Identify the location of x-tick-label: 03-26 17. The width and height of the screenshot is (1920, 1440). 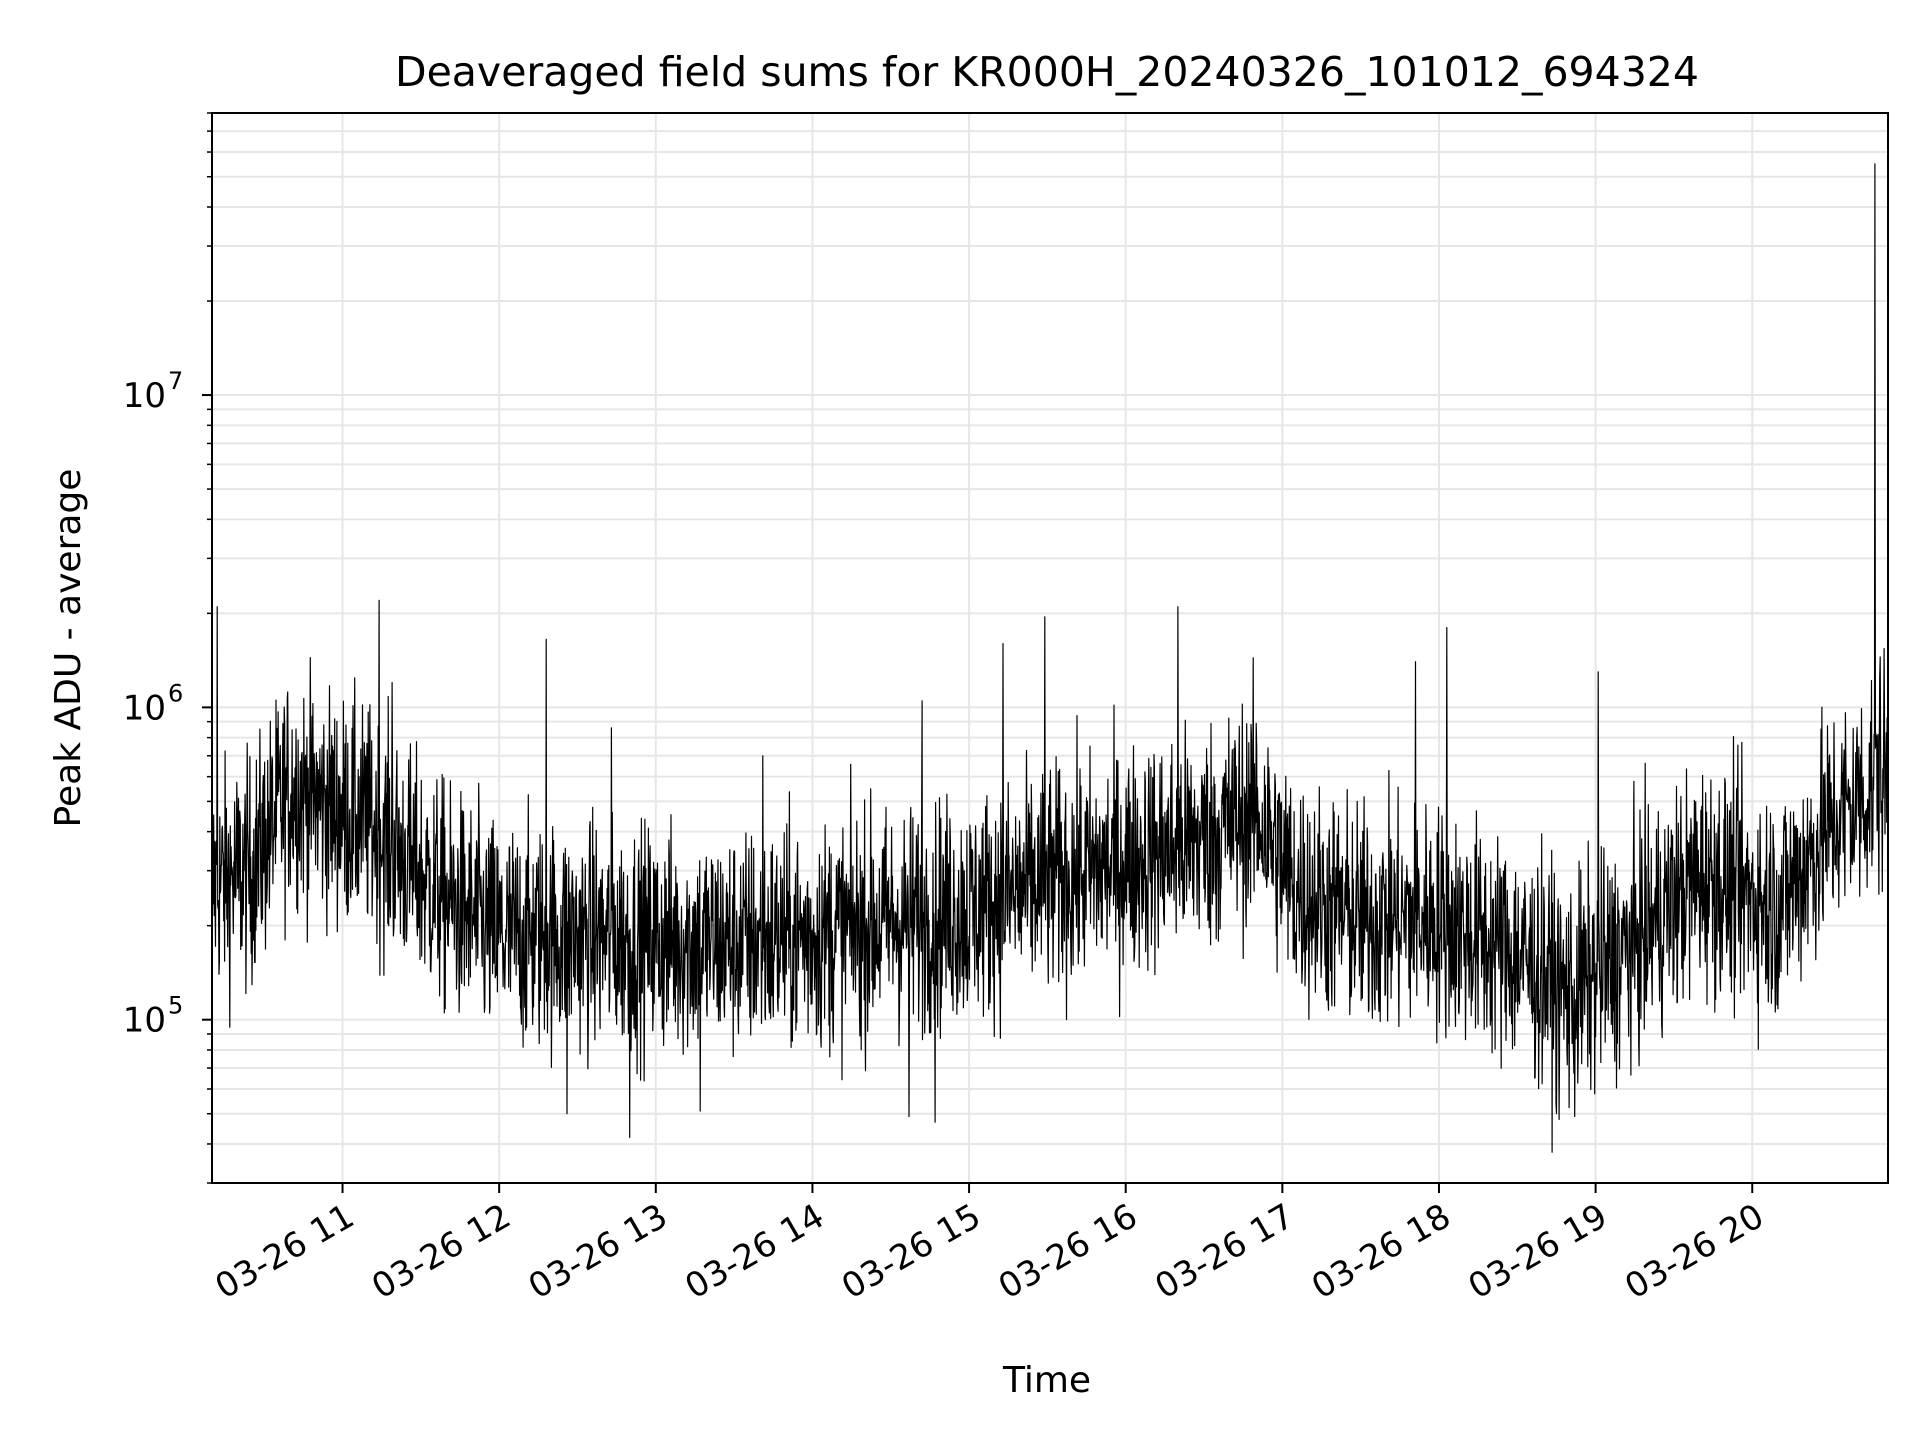
(1224, 1251).